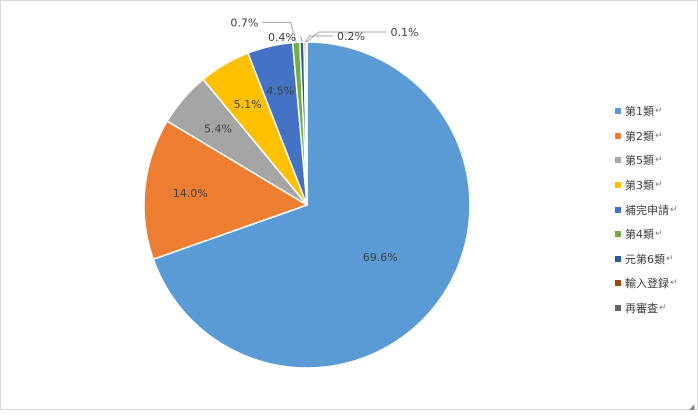  I want to click on leader-lines, so click(324, 32).